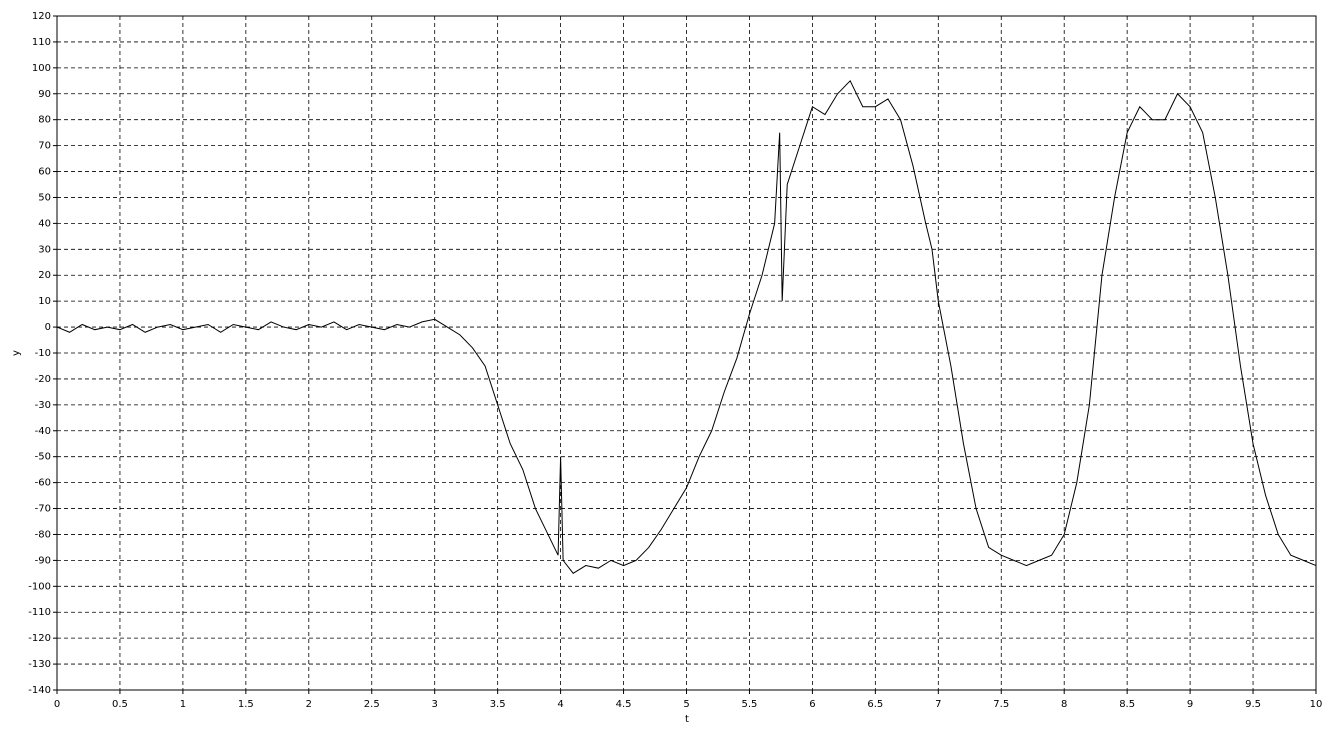  I want to click on y-tick-label: 30, so click(44, 249).